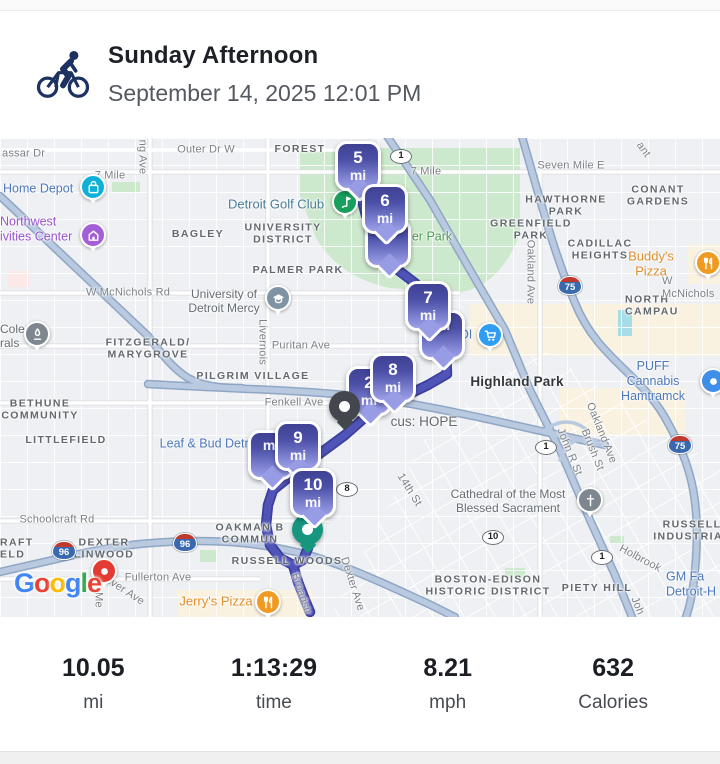 The height and width of the screenshot is (764, 720). Describe the element at coordinates (37, 336) in the screenshot. I see `memorial-icon` at that location.